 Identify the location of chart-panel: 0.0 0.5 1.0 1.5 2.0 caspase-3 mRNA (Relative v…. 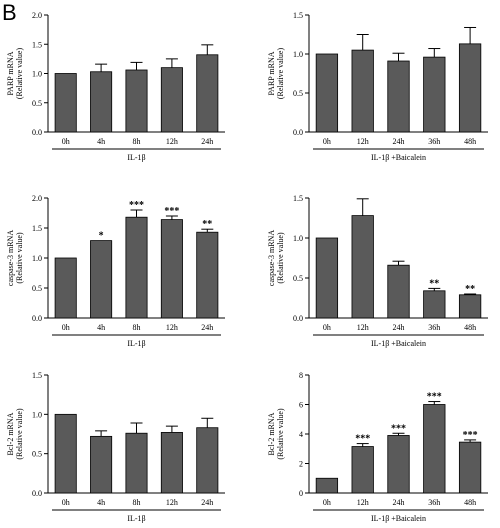
(115, 271).